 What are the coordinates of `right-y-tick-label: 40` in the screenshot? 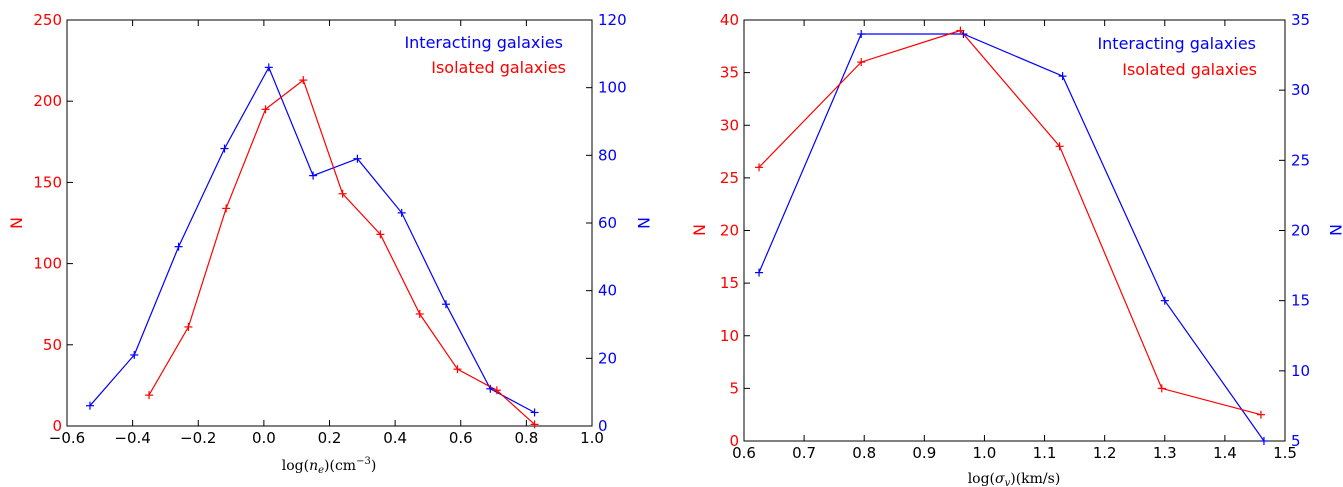 It's located at (607, 291).